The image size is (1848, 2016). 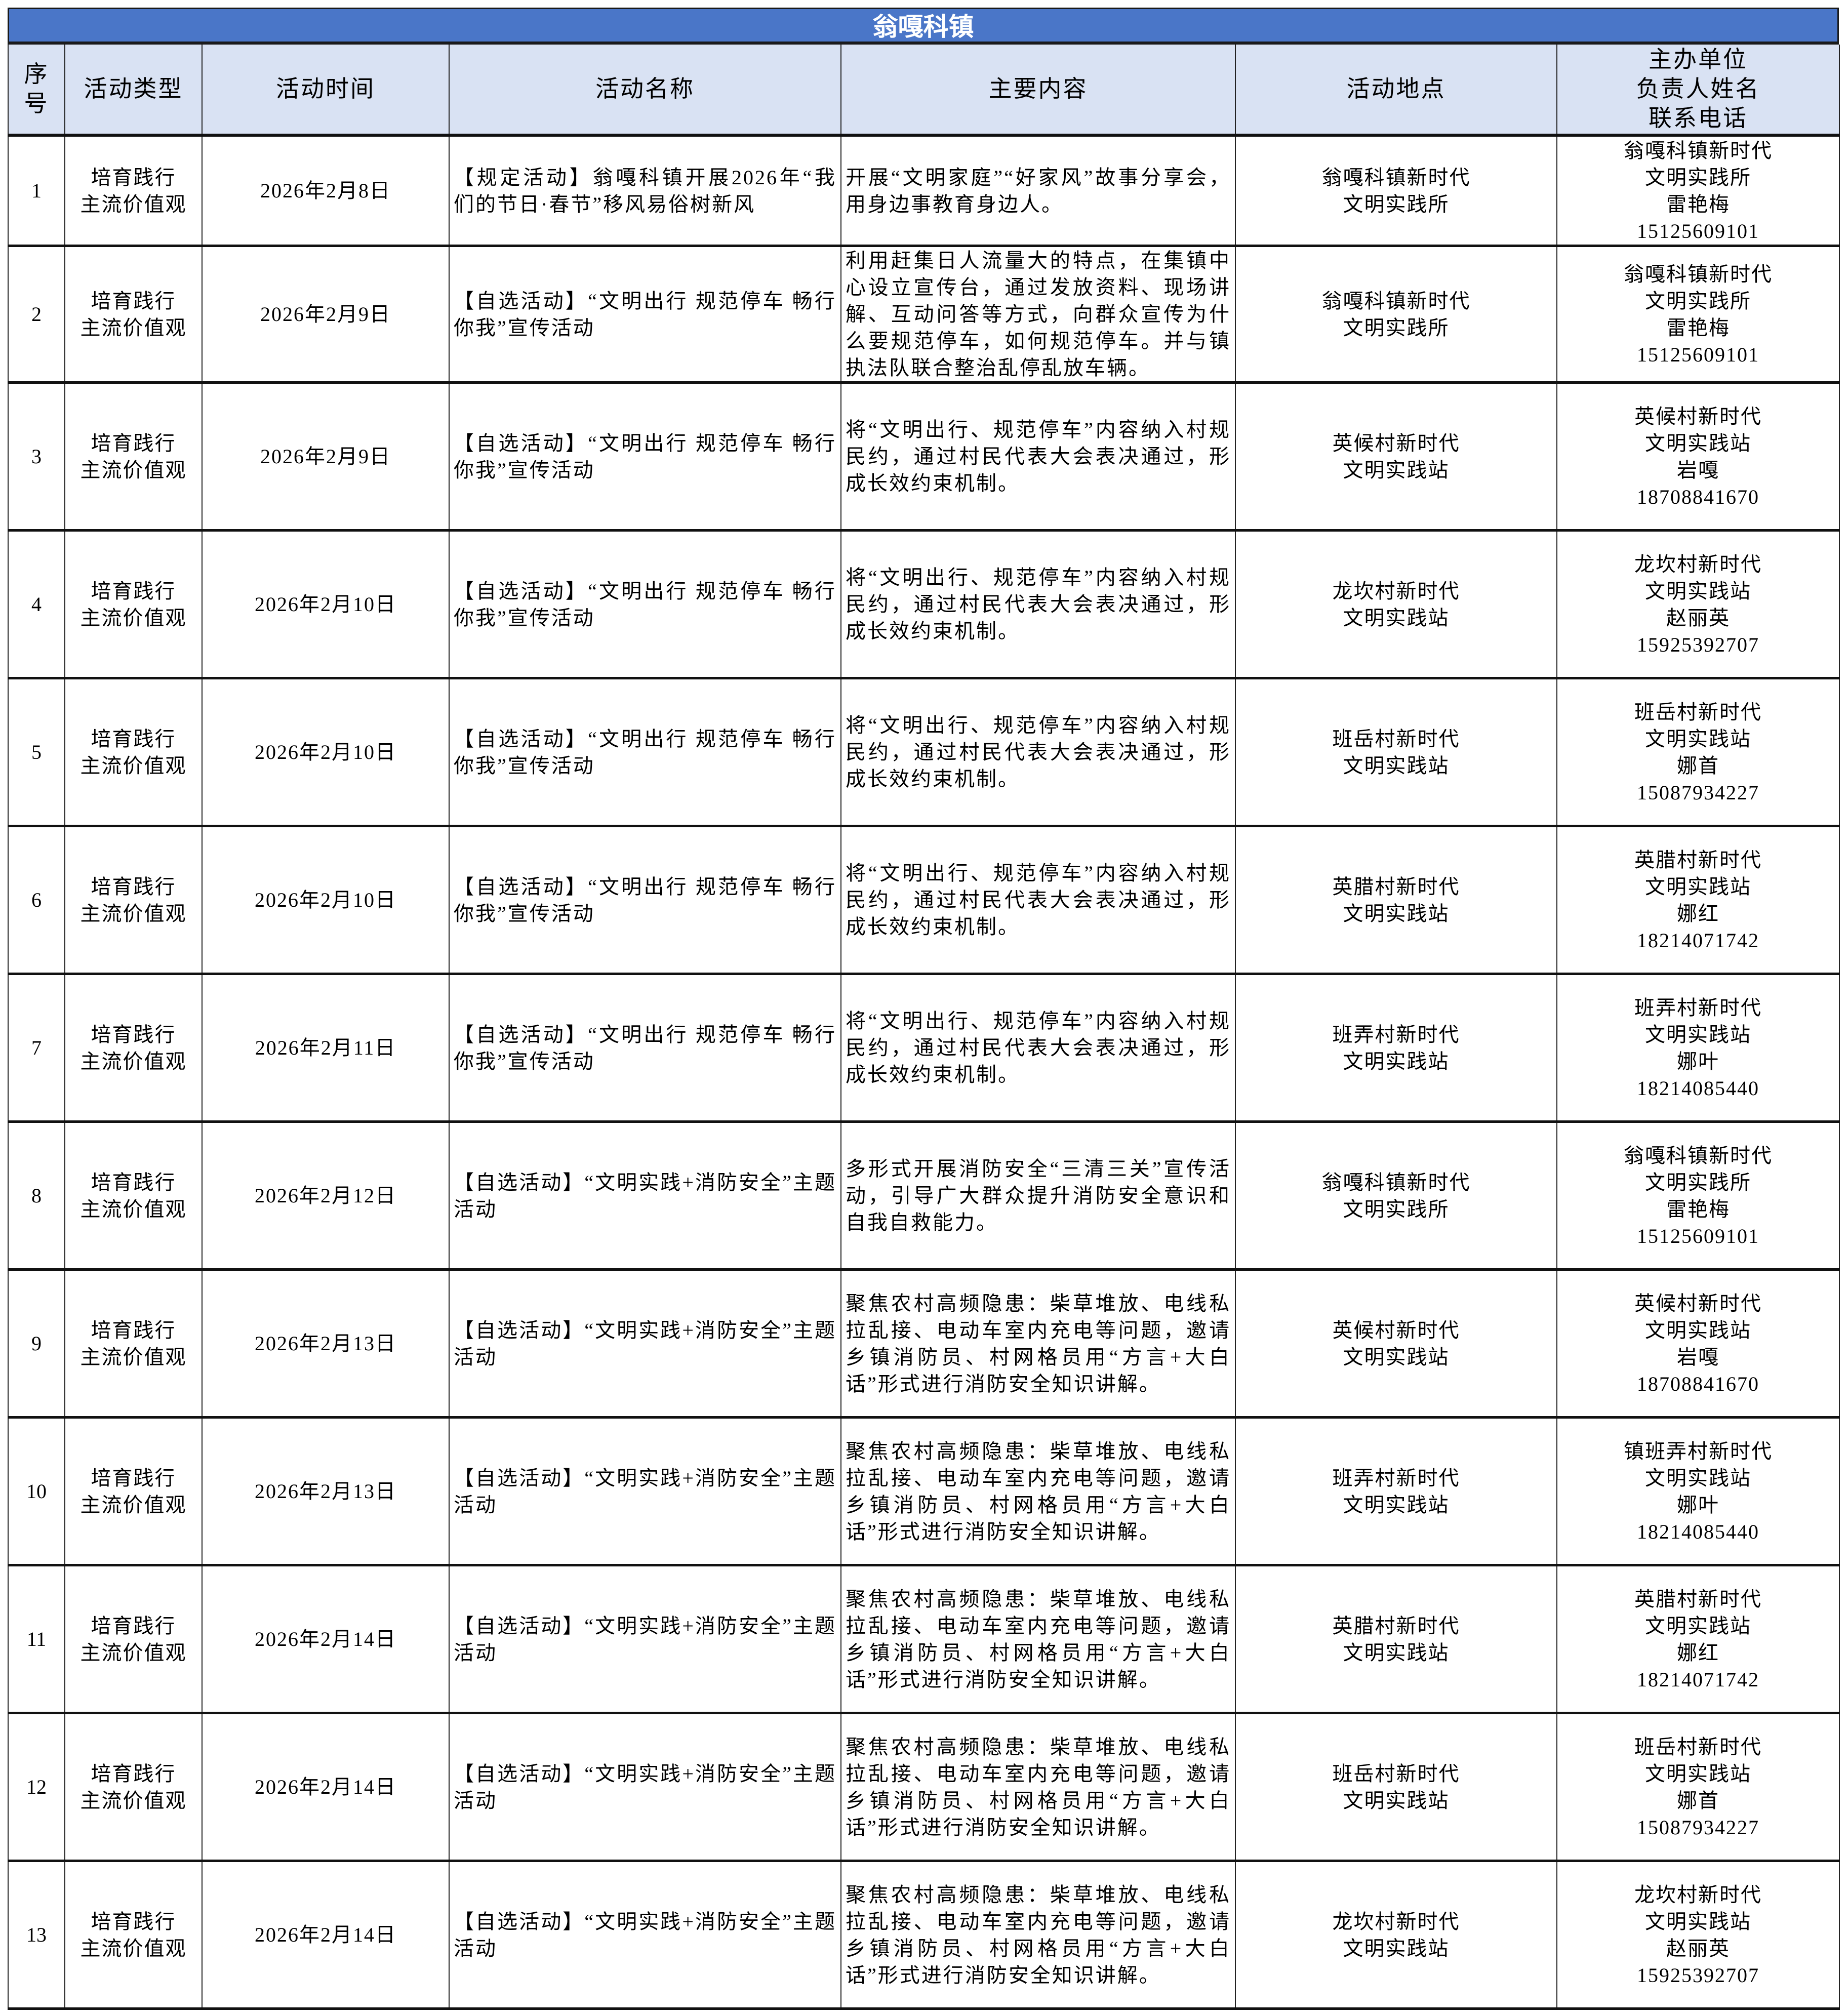 I want to click on header-row: 序号 活动类型 活动时间 活动名称 主要内容 活动地点 主办单位 负责人姓名 联系电话, so click(x=924, y=91).